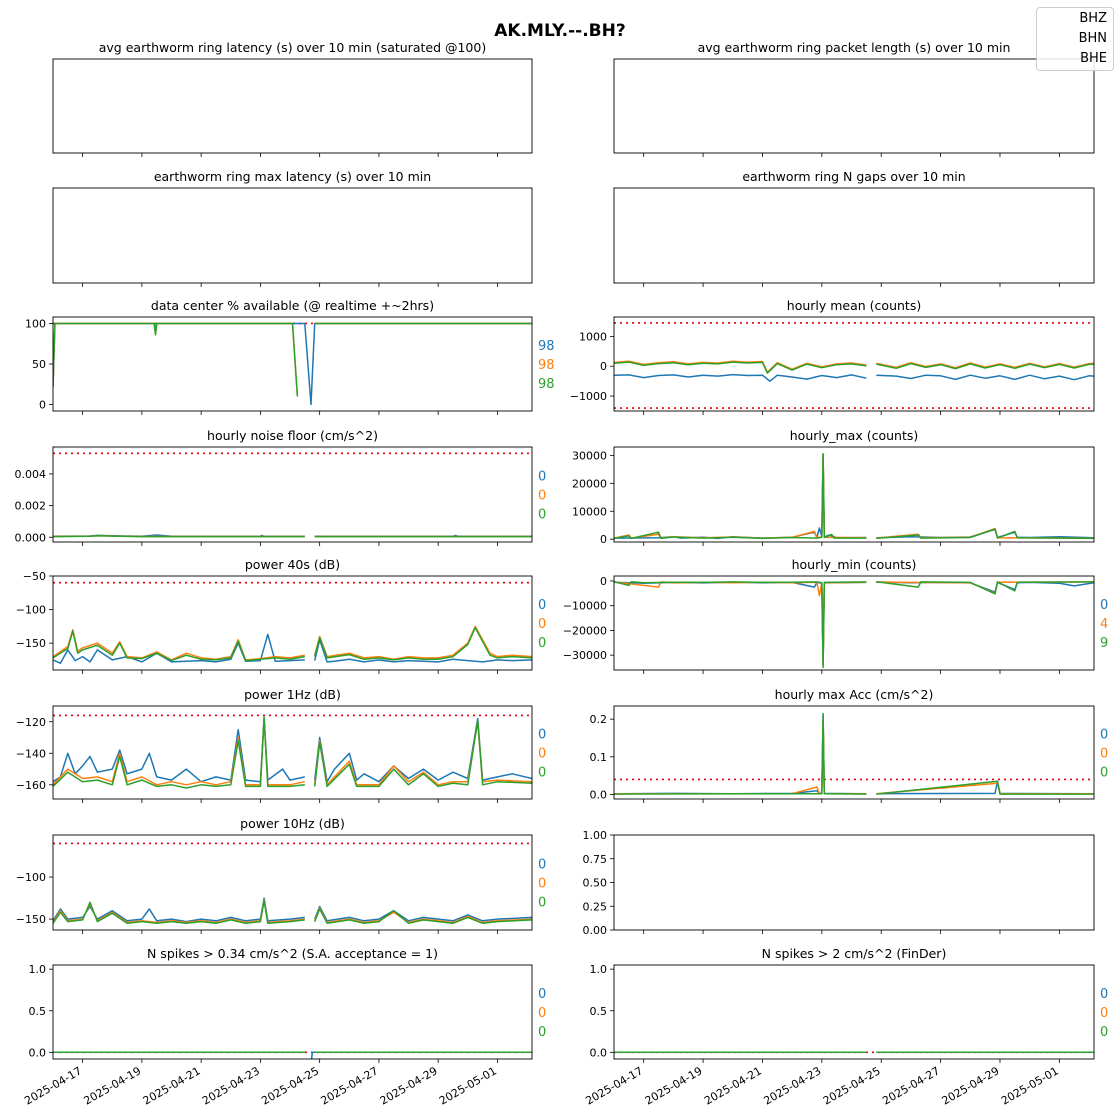  Describe the element at coordinates (854, 435) in the screenshot. I see `panel-title: hourly_max (counts)` at that location.